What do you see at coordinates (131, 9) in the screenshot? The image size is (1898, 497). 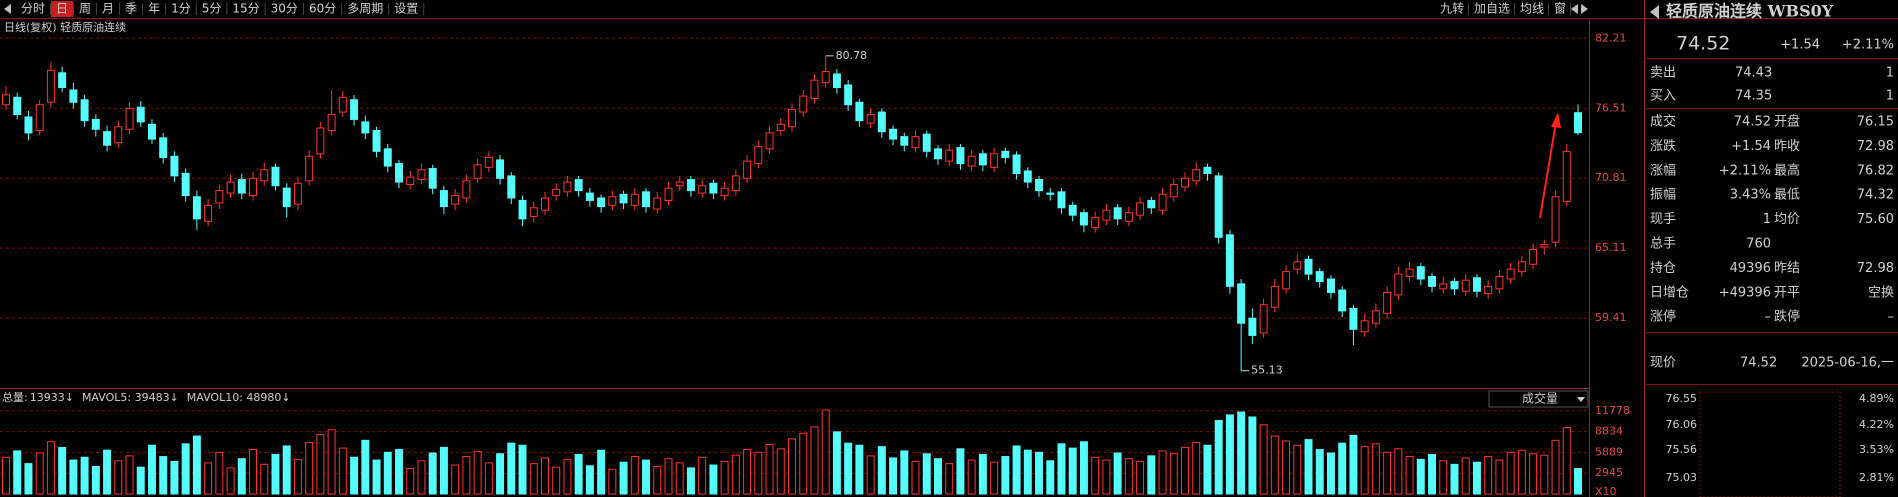 I see `toolbar-button: 季` at bounding box center [131, 9].